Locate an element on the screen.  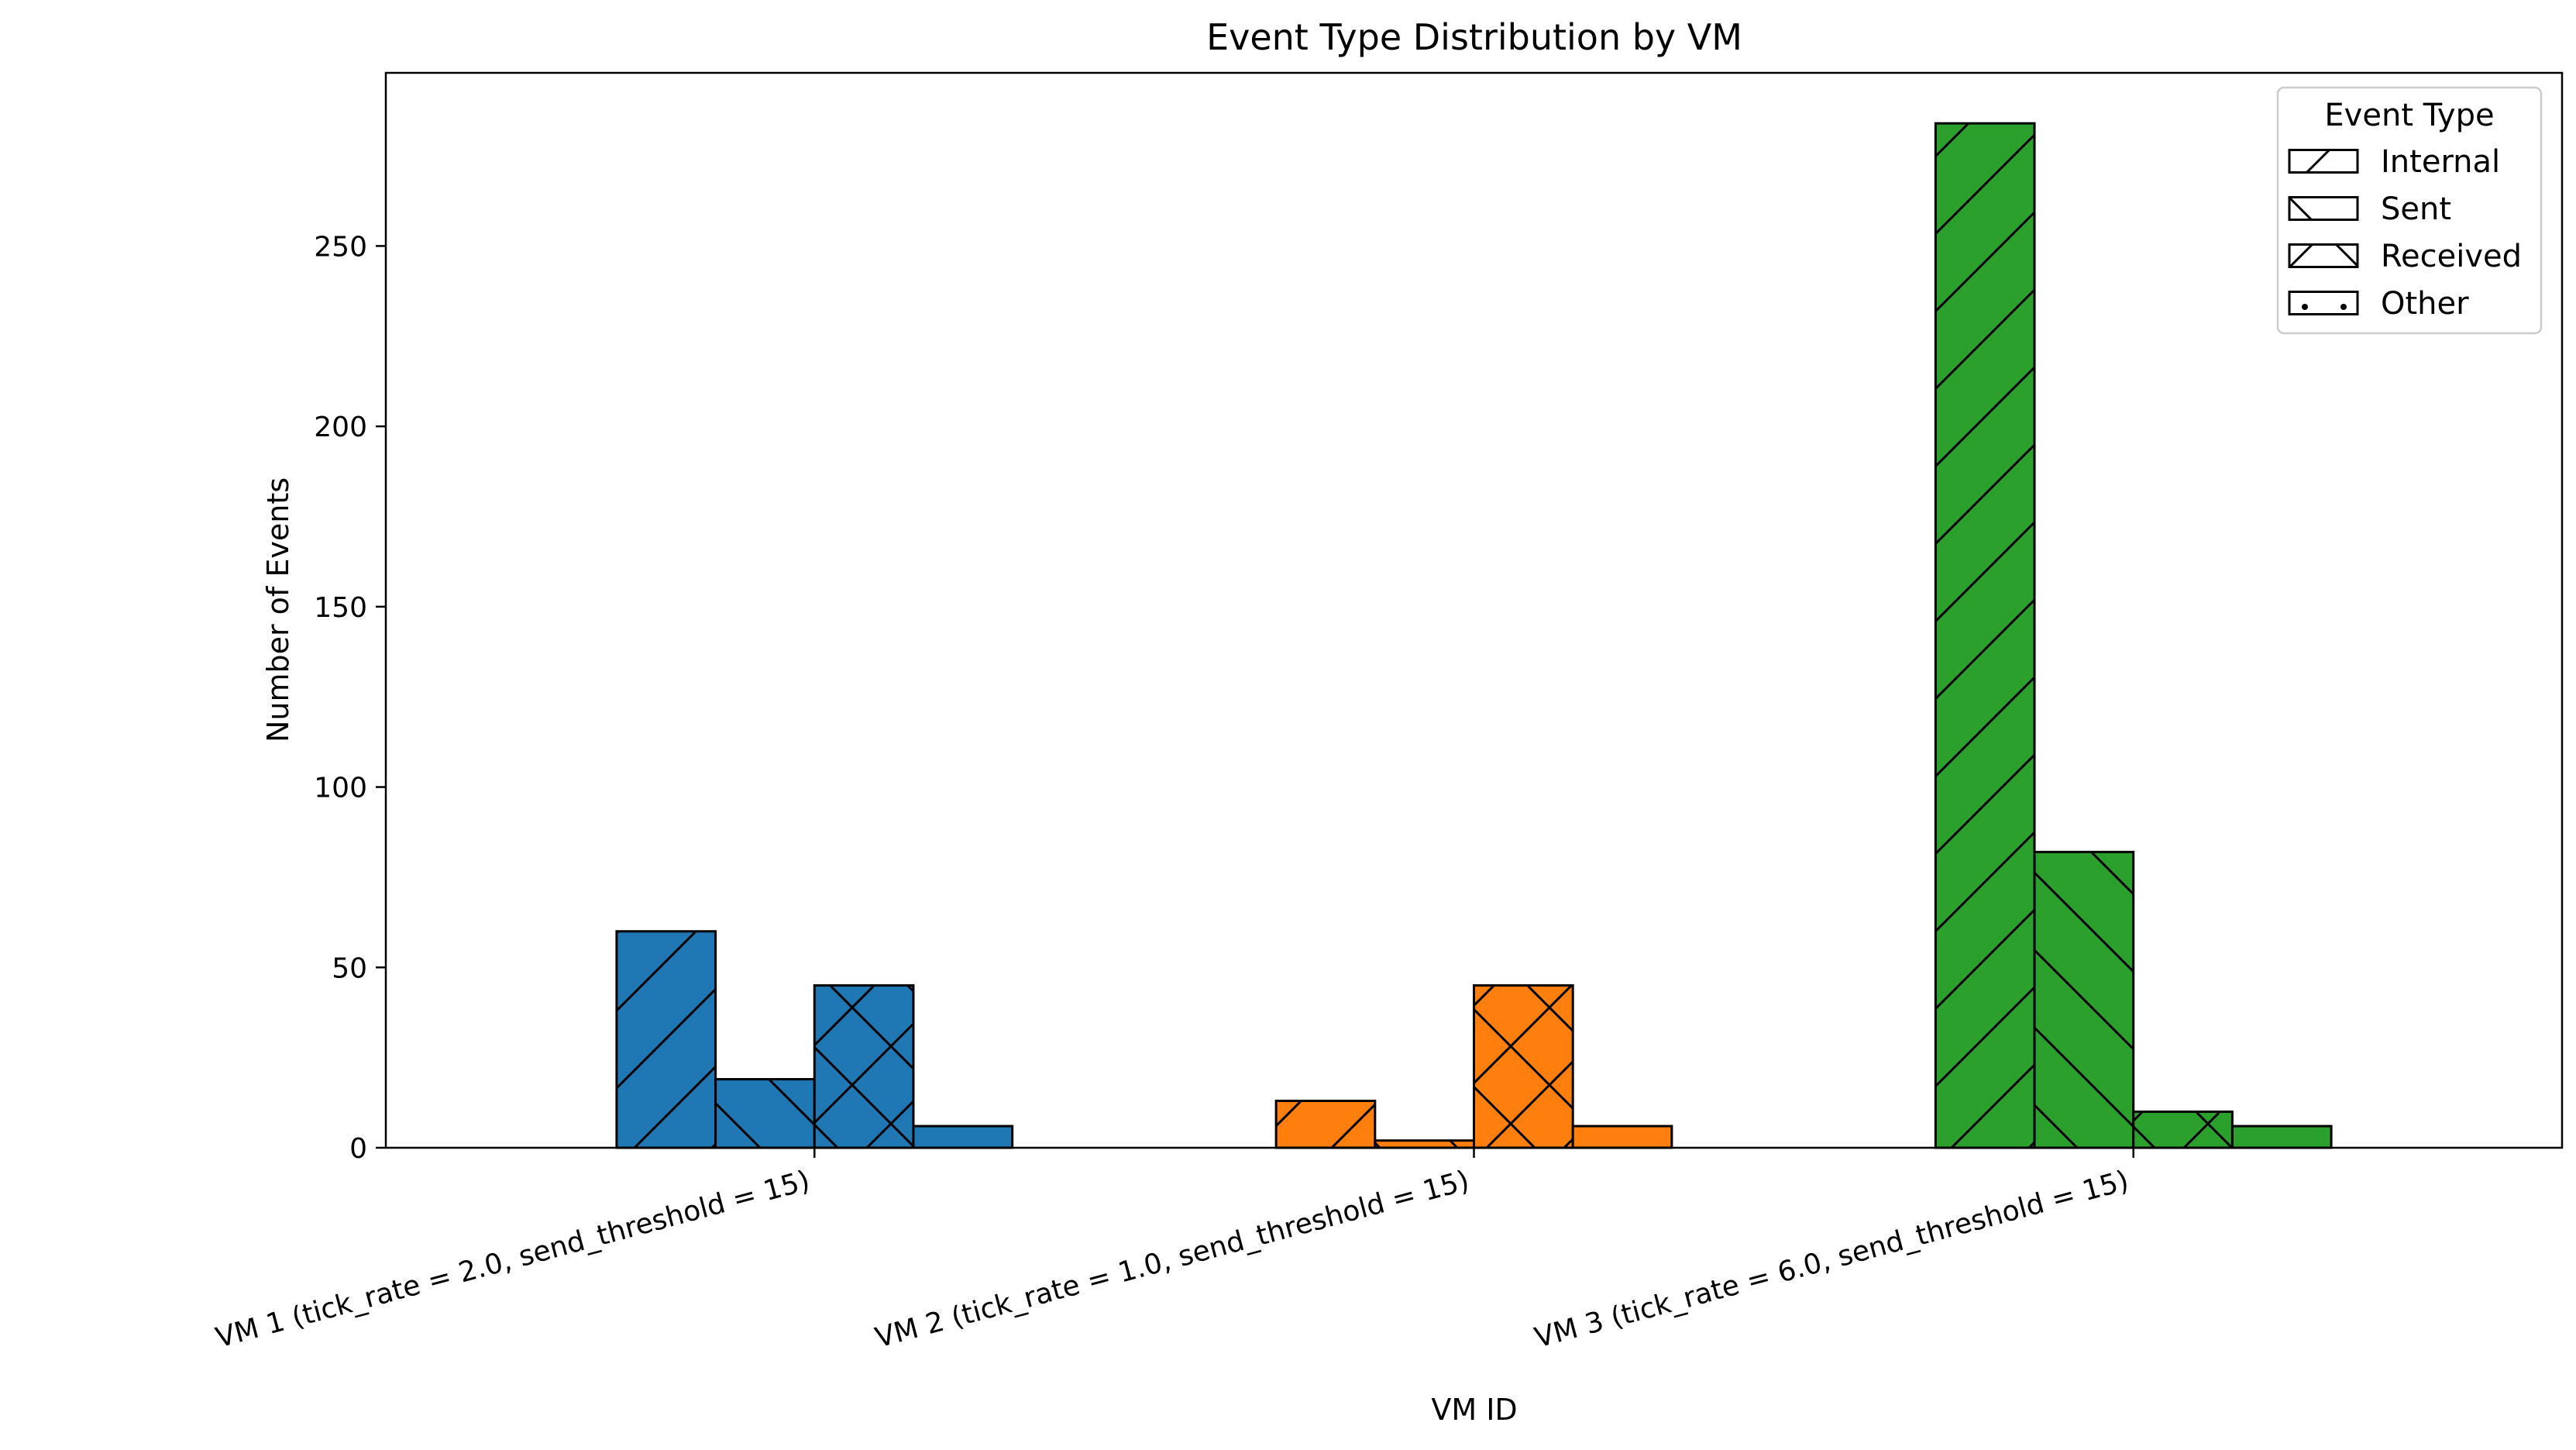
y-tick-label: 150 is located at coordinates (340, 608).